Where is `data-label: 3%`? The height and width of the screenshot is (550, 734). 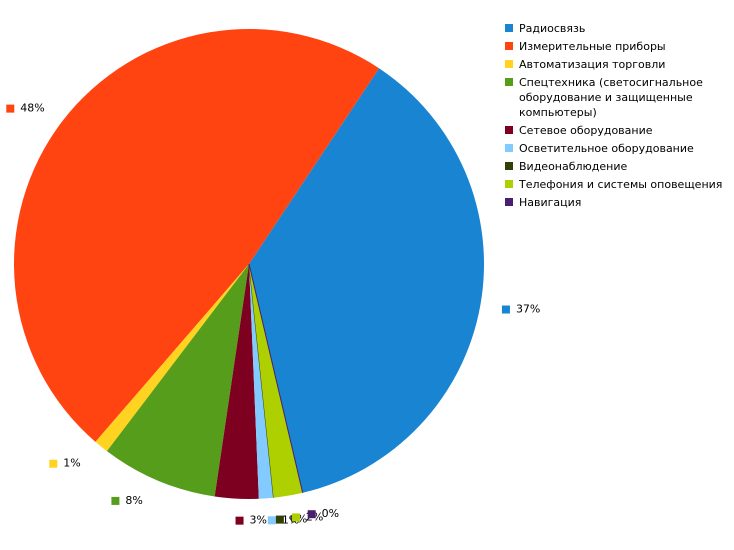
data-label: 3% is located at coordinates (258, 520).